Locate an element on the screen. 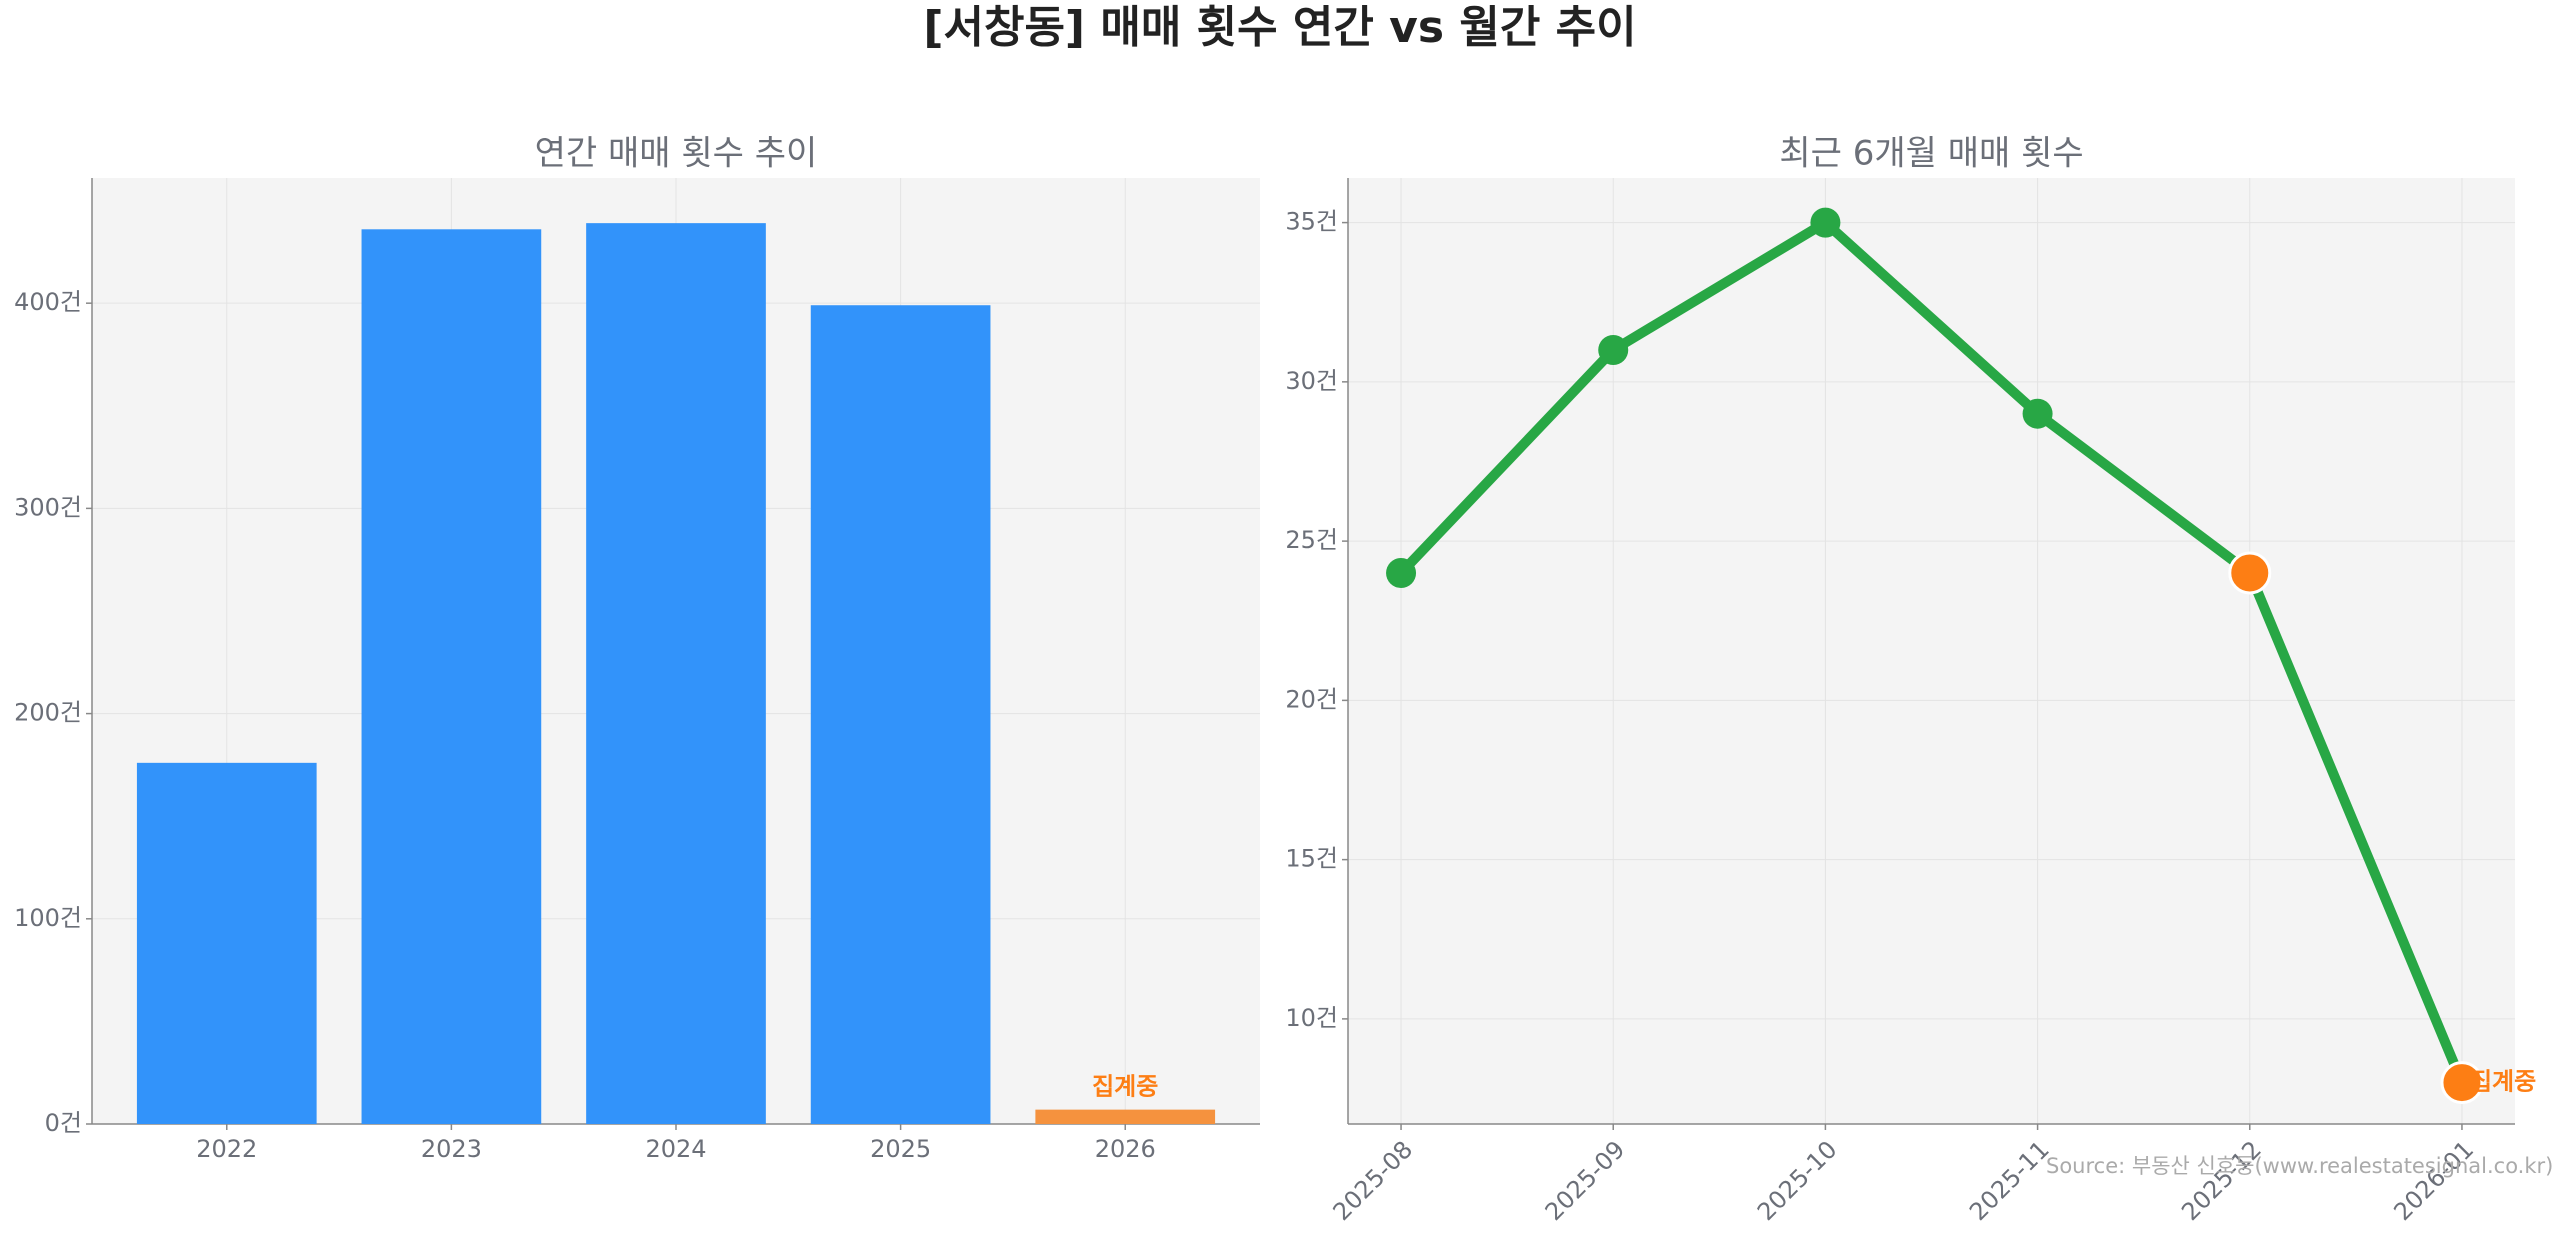 The image size is (2560, 1235). x-tick-label: 2025-09 is located at coordinates (1585, 1180).